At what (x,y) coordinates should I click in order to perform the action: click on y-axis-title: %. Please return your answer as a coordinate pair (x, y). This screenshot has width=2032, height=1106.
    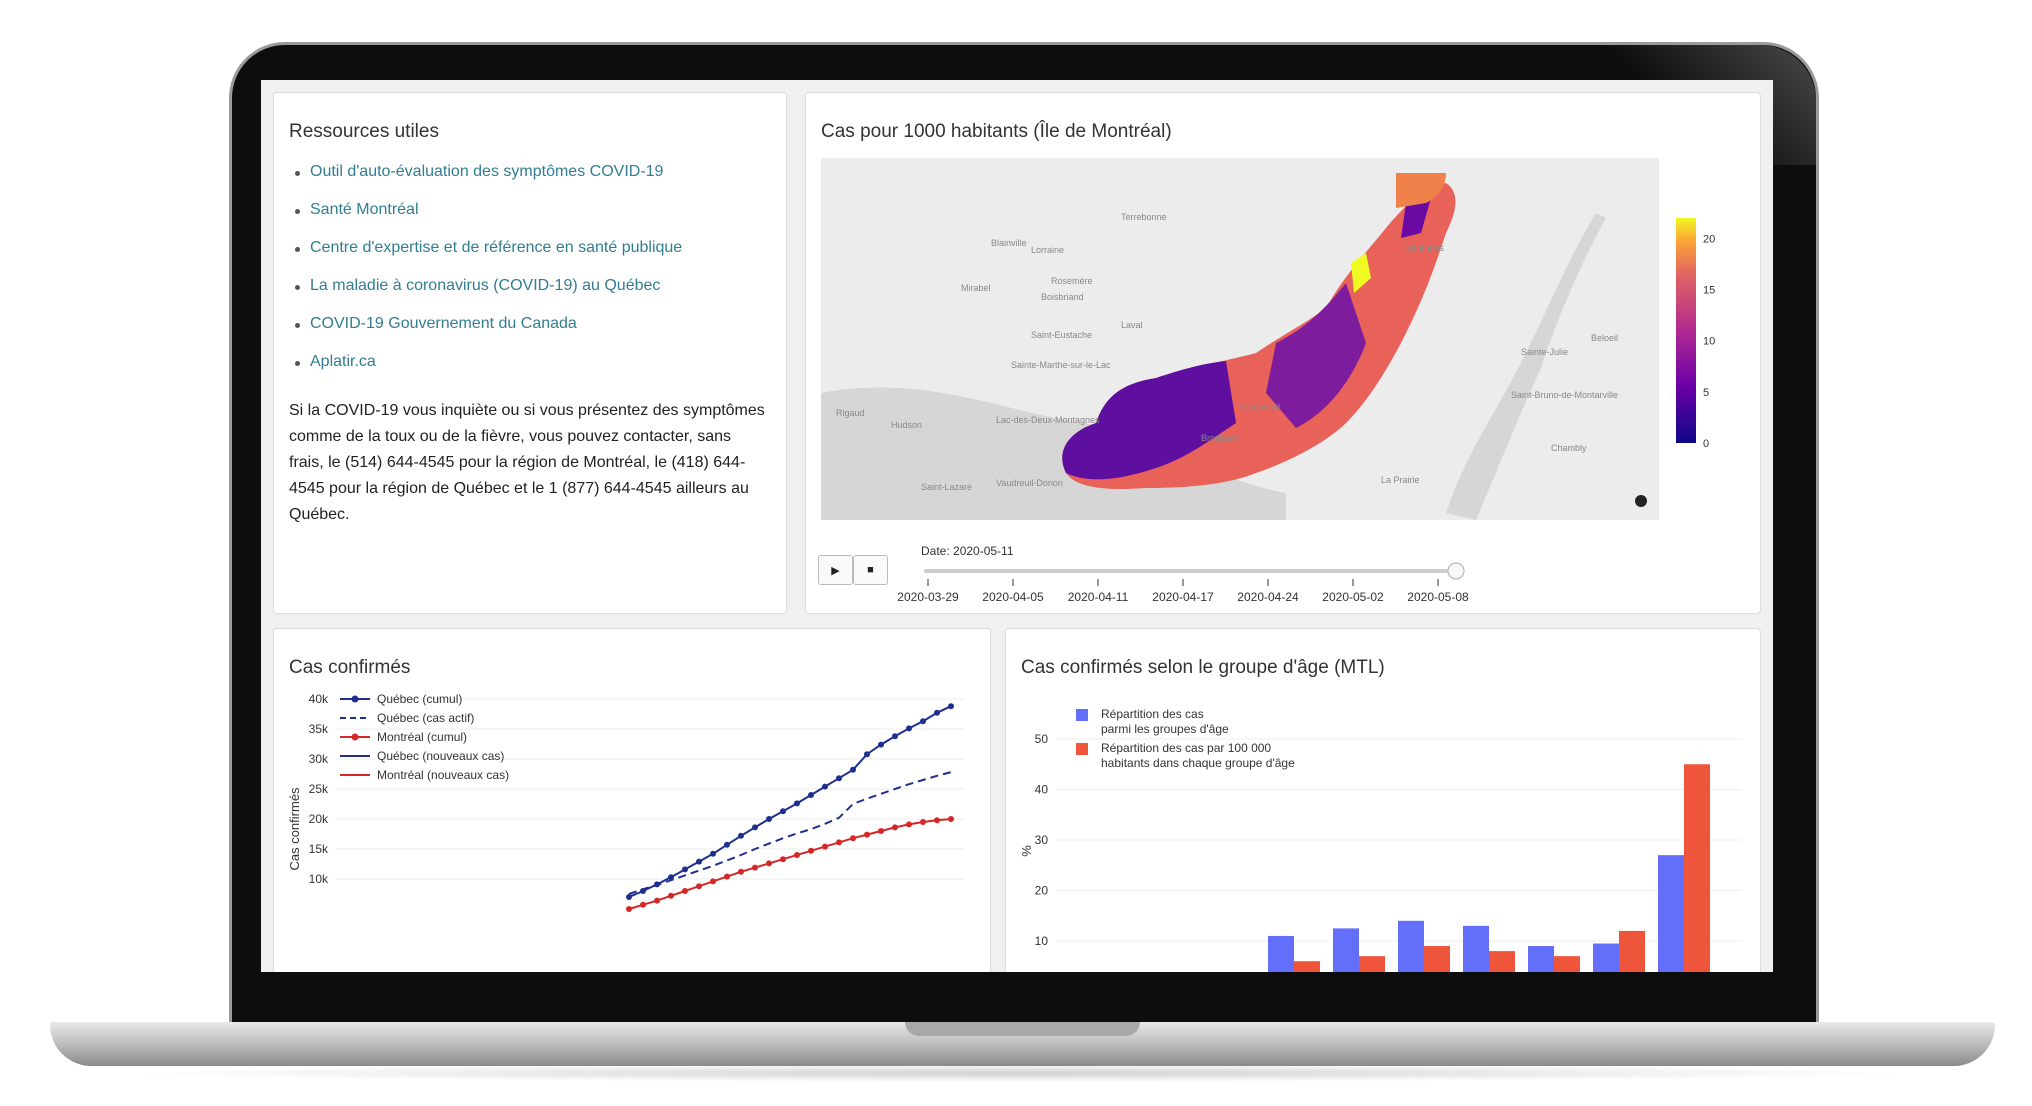
    Looking at the image, I should click on (1026, 851).